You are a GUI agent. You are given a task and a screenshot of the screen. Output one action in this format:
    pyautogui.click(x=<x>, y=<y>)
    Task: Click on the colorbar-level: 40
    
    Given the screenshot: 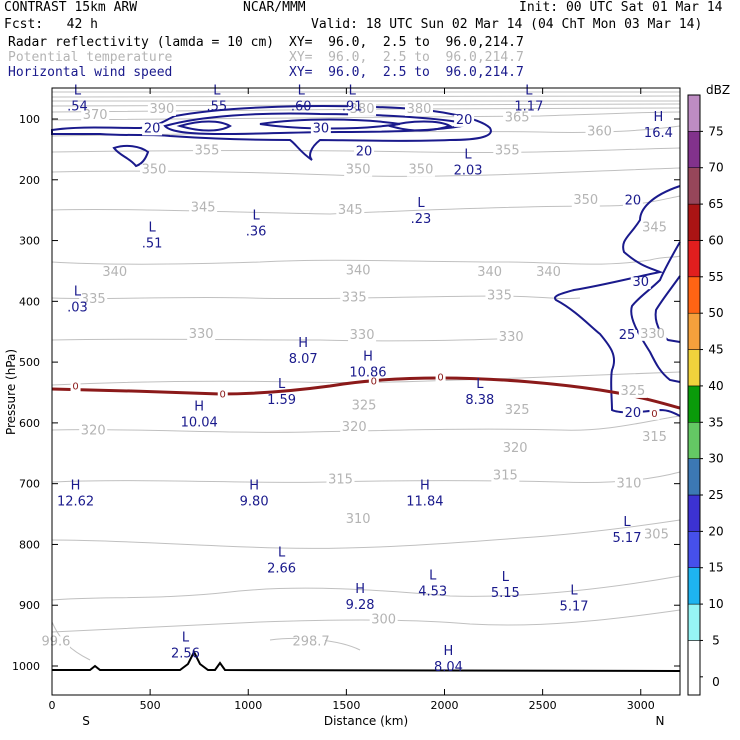 What is the action you would take?
    pyautogui.click(x=715, y=386)
    